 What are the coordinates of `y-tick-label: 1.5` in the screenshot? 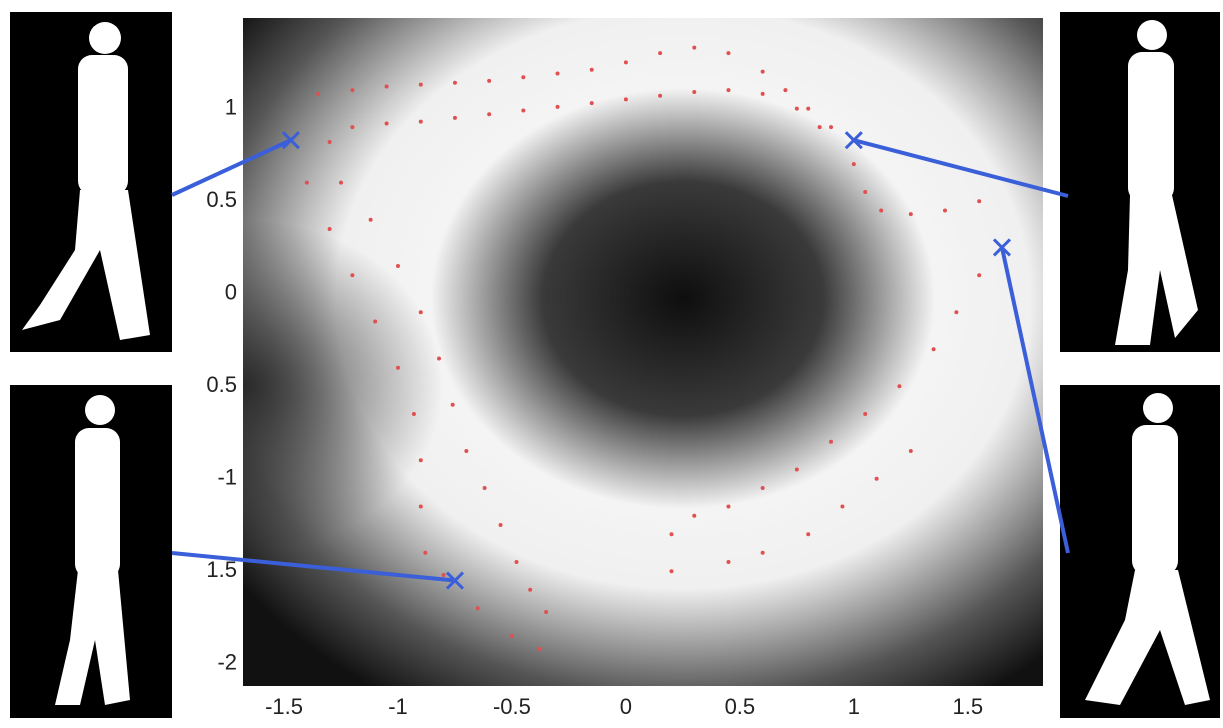 It's located at (221, 569).